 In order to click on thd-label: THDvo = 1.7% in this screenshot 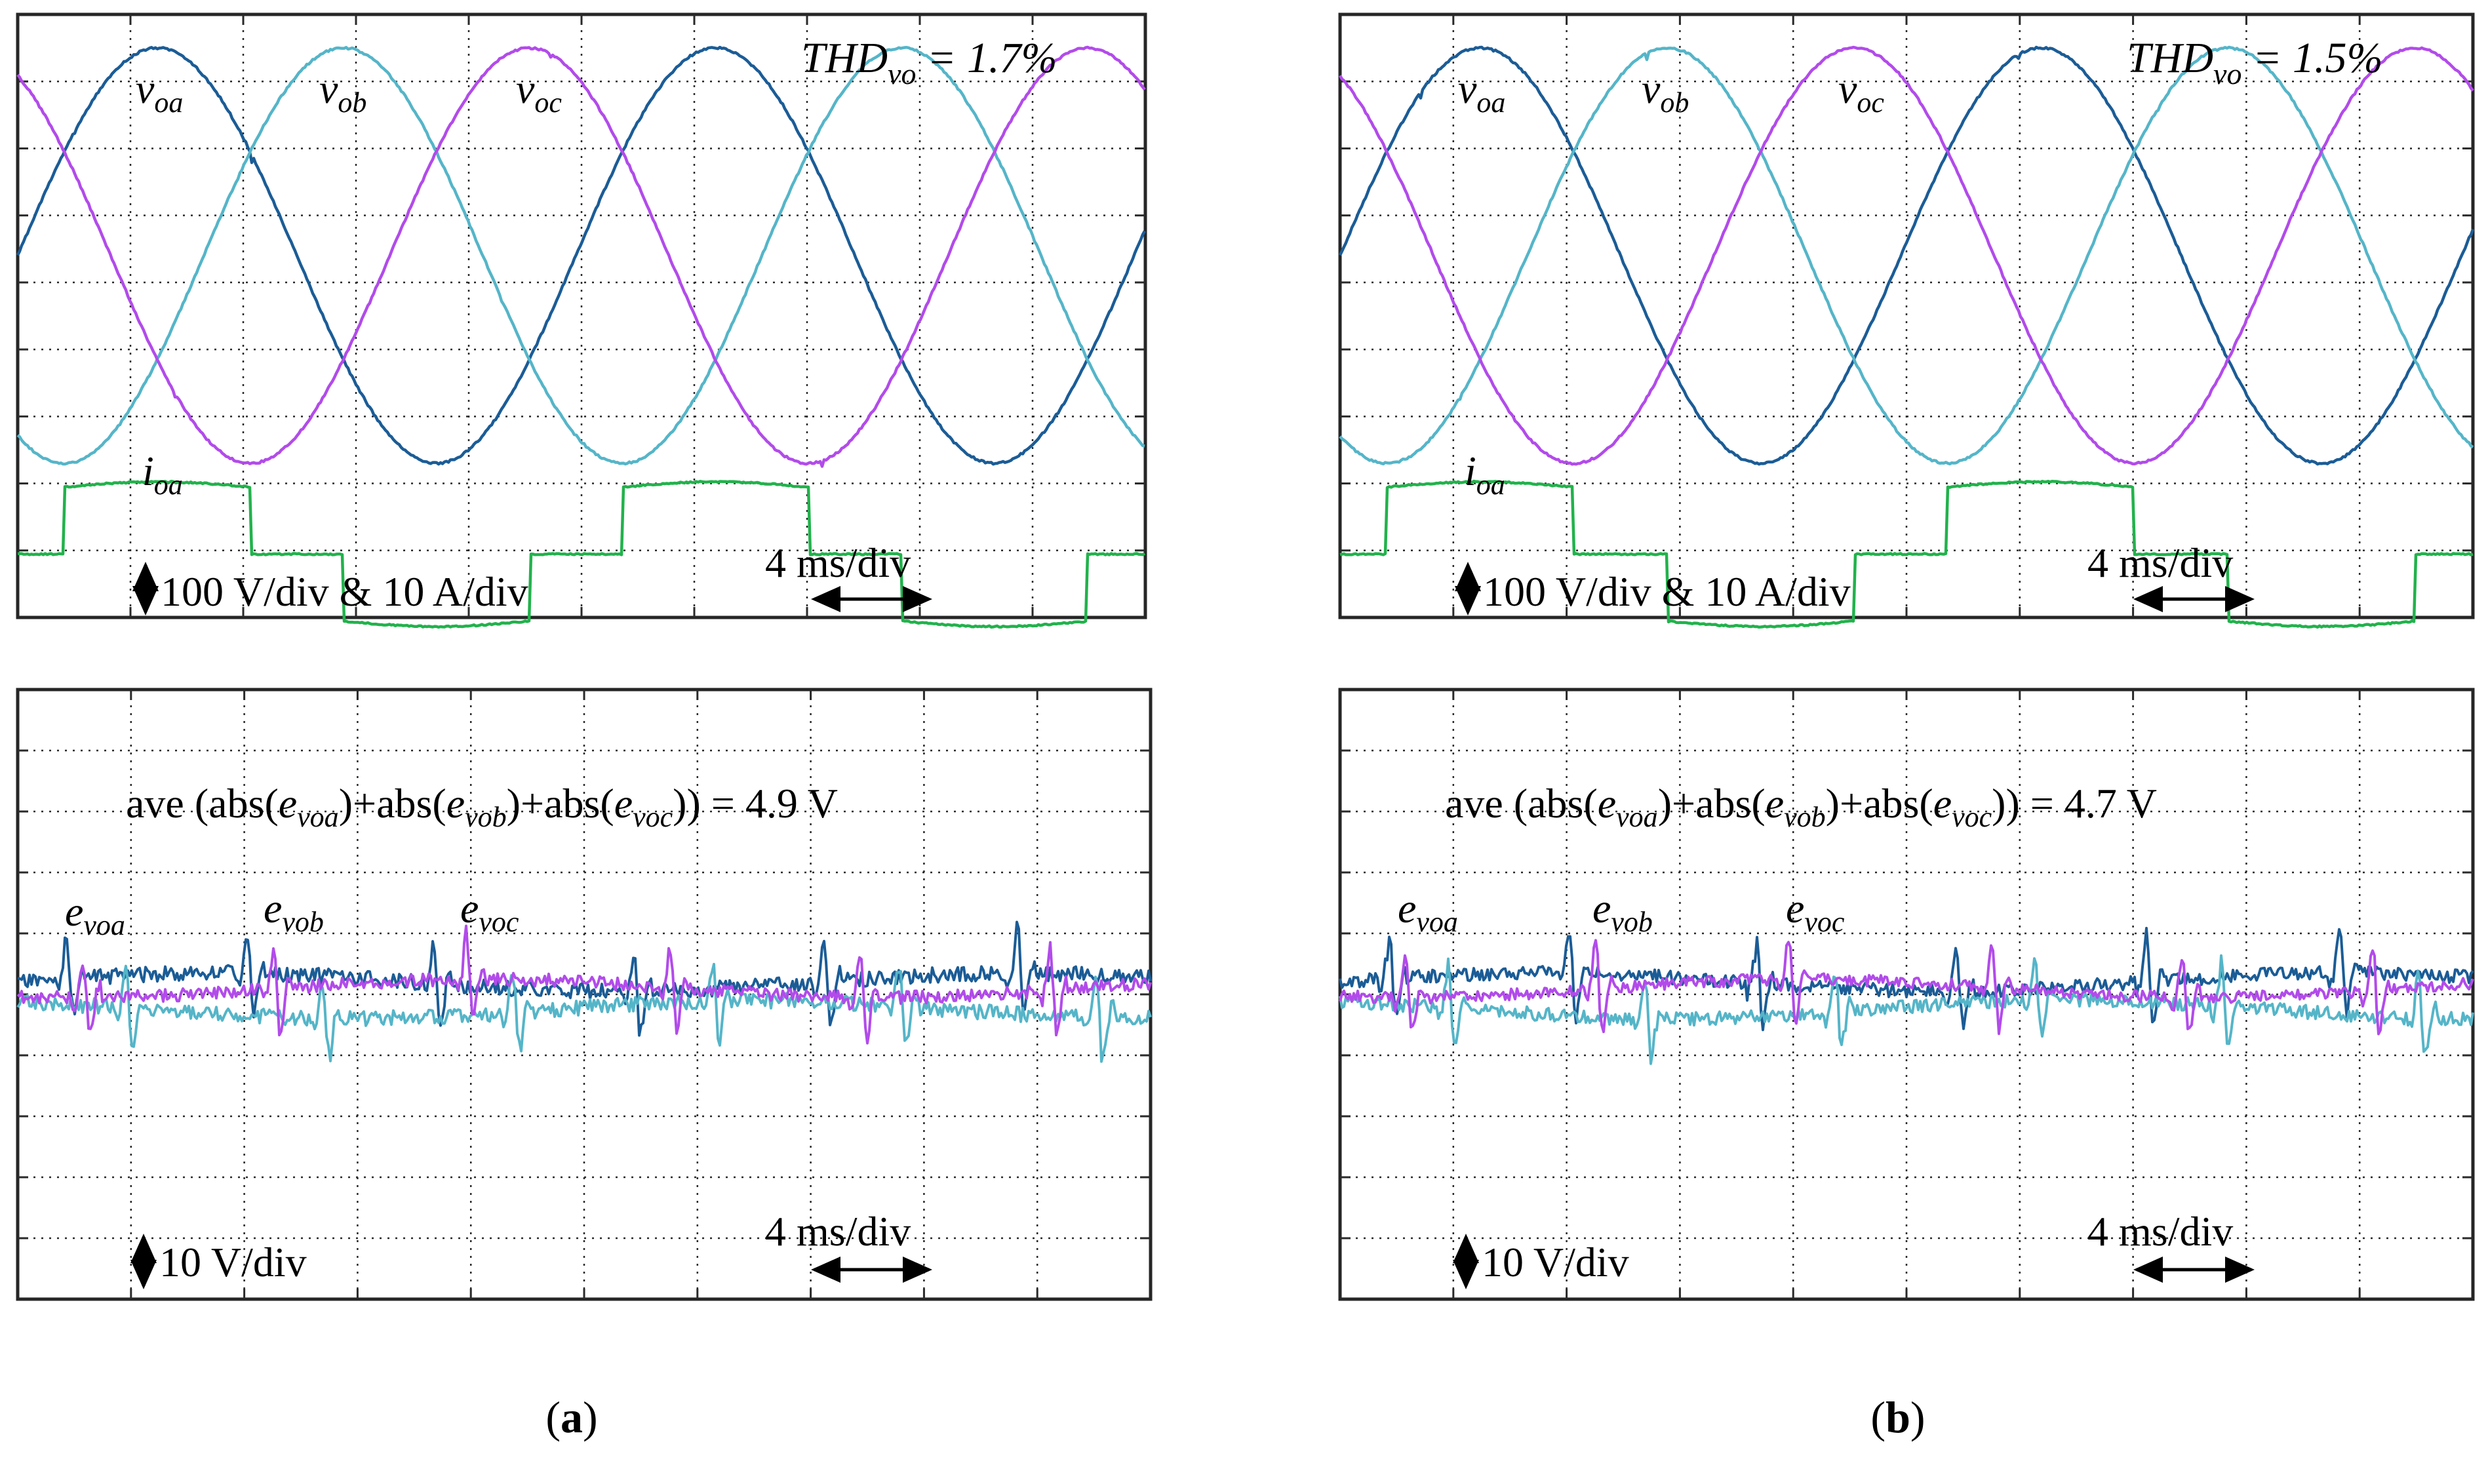, I will do `click(929, 62)`.